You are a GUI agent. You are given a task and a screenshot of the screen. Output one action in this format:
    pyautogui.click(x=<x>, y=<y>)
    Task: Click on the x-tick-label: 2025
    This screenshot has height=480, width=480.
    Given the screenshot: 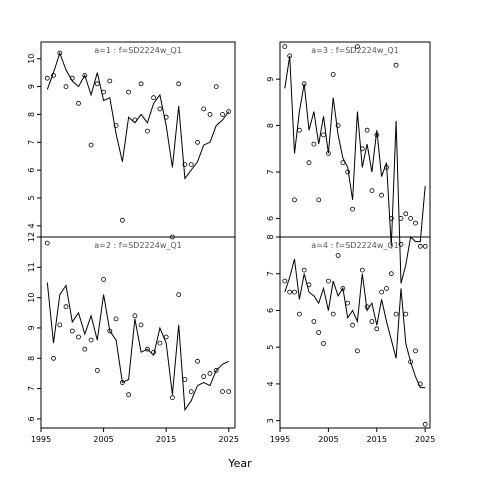 What is the action you would take?
    pyautogui.click(x=425, y=439)
    